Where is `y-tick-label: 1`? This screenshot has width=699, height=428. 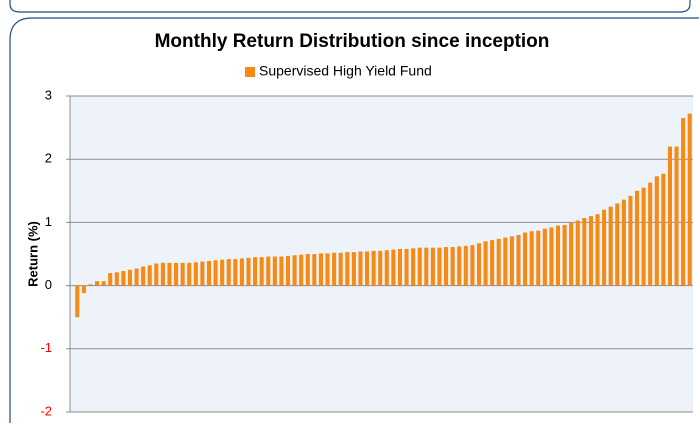
y-tick-label: 1 is located at coordinates (48, 221).